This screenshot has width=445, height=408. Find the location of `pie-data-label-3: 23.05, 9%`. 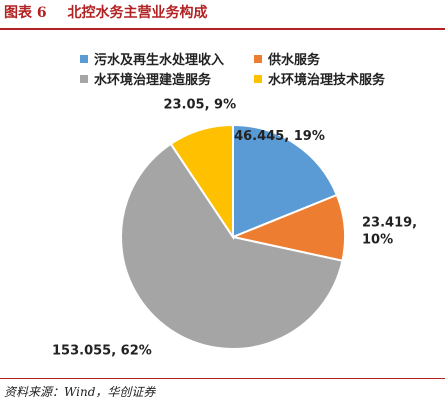

pie-data-label-3: 23.05, 9% is located at coordinates (199, 105).